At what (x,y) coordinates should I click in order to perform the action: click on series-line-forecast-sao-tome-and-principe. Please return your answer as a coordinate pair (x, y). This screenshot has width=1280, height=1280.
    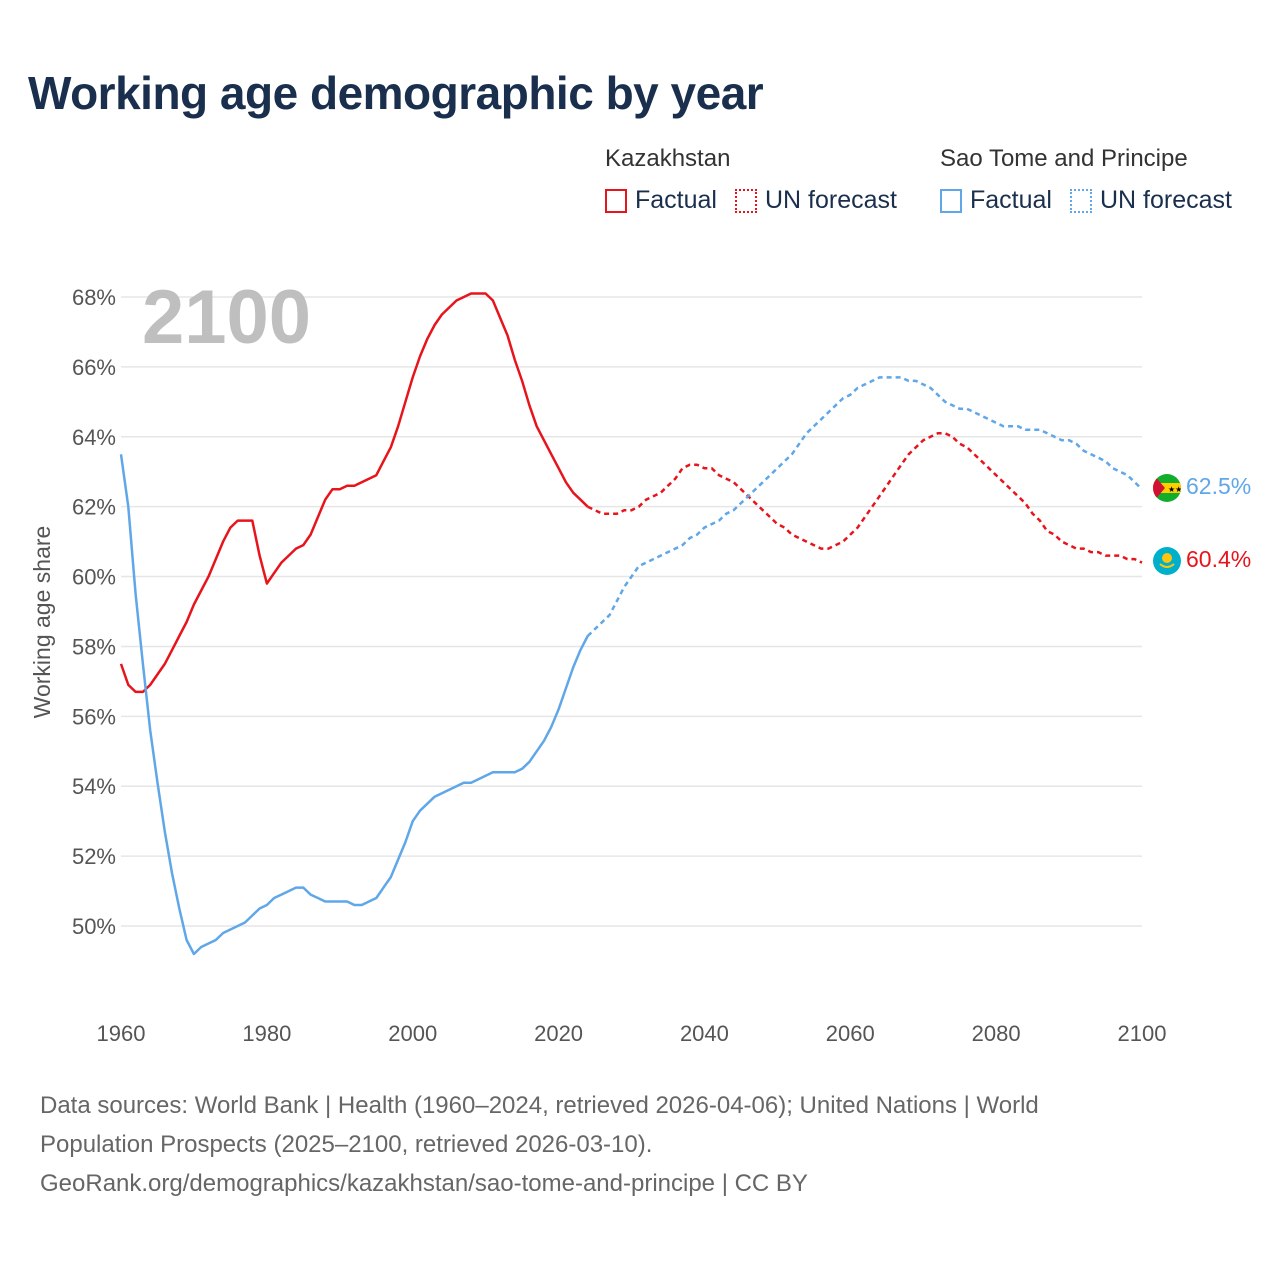
    Looking at the image, I should click on (864, 506).